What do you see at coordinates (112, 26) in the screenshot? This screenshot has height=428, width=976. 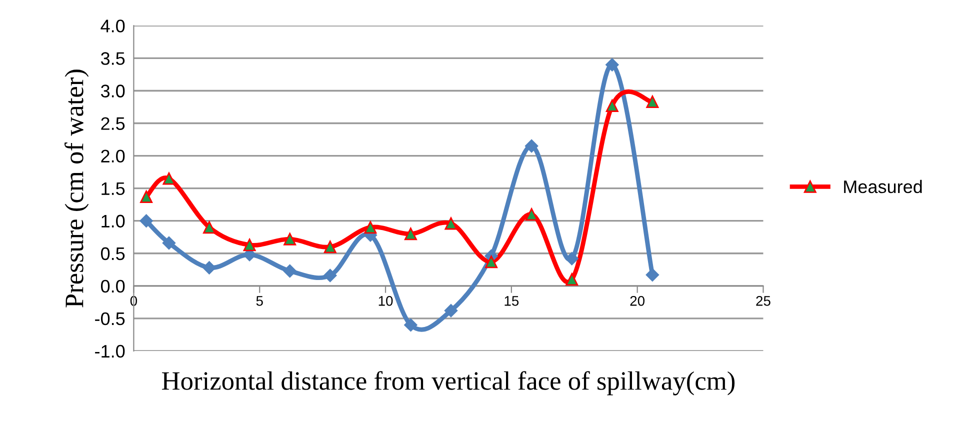 I see `y-tick-label: 4.0` at bounding box center [112, 26].